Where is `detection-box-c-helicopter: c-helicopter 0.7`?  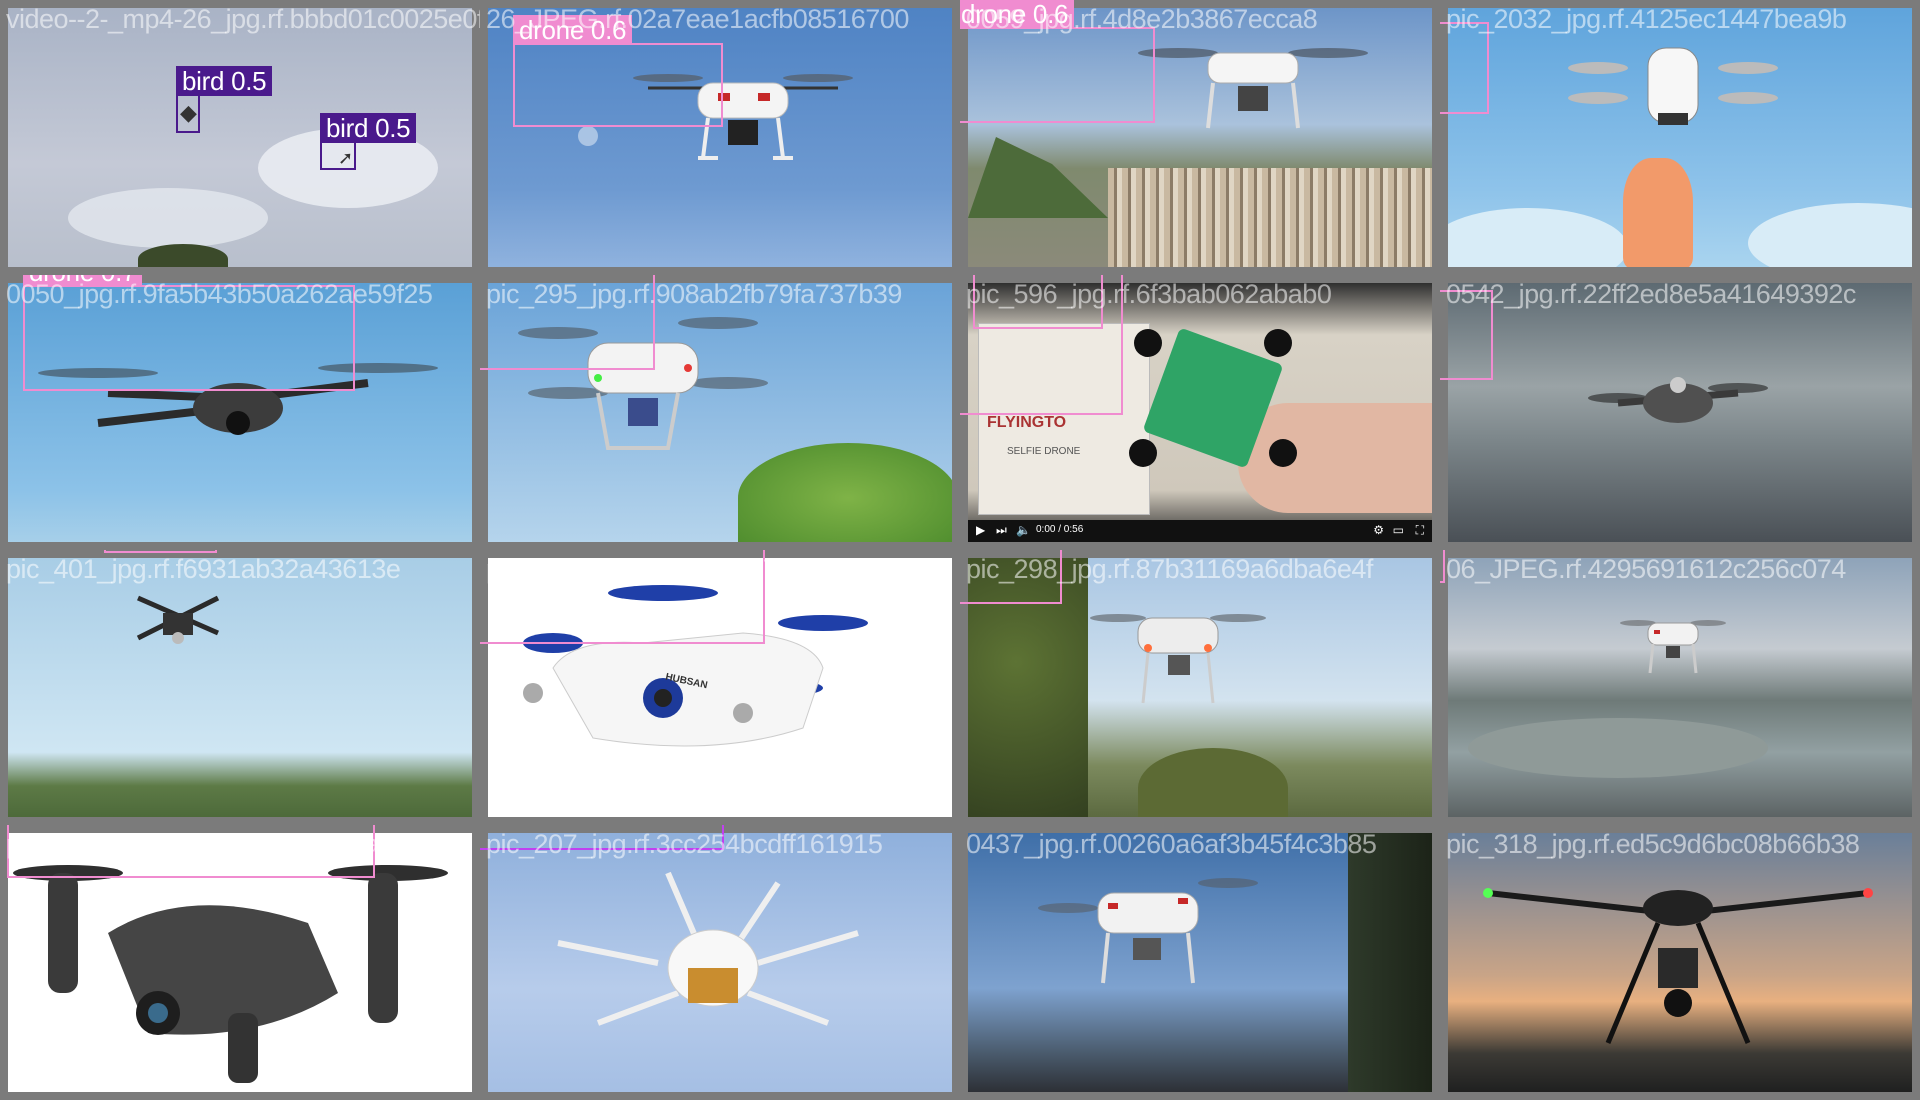
detection-box-c-helicopter: c-helicopter 0.7 is located at coordinates (602, 837).